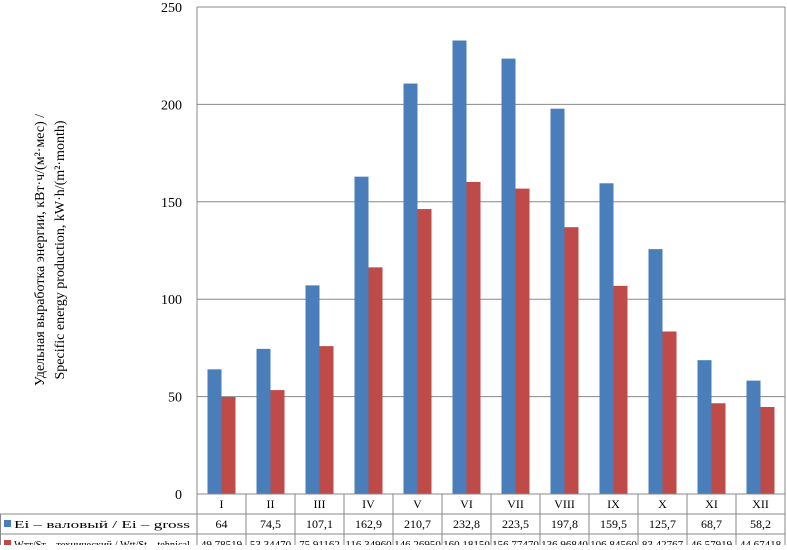 The height and width of the screenshot is (550, 787). Describe the element at coordinates (557, 301) in the screenshot. I see `bar-series1-VIII` at that location.